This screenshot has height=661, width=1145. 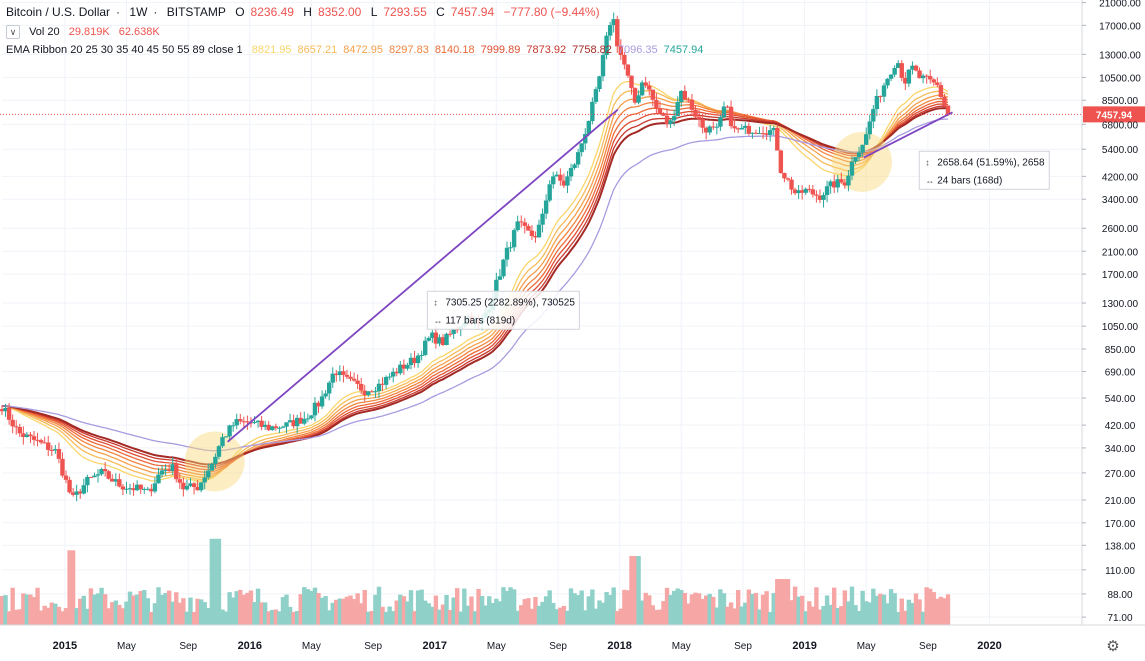 What do you see at coordinates (1112, 646) in the screenshot?
I see `gear-icon: ⚙` at bounding box center [1112, 646].